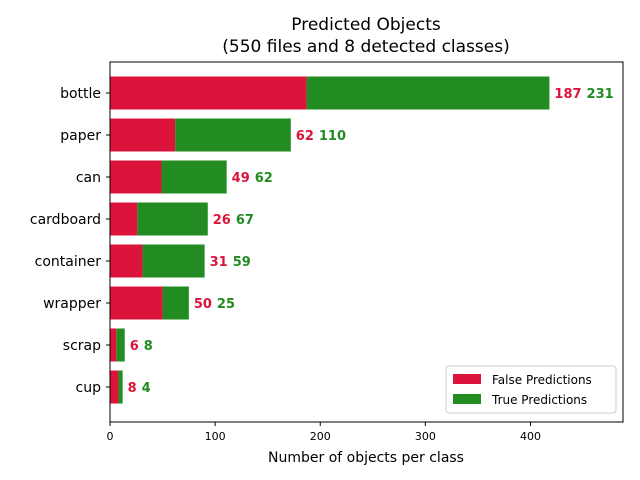 The width and height of the screenshot is (640, 480). I want to click on value-label-false-bottle: 187, so click(567, 94).